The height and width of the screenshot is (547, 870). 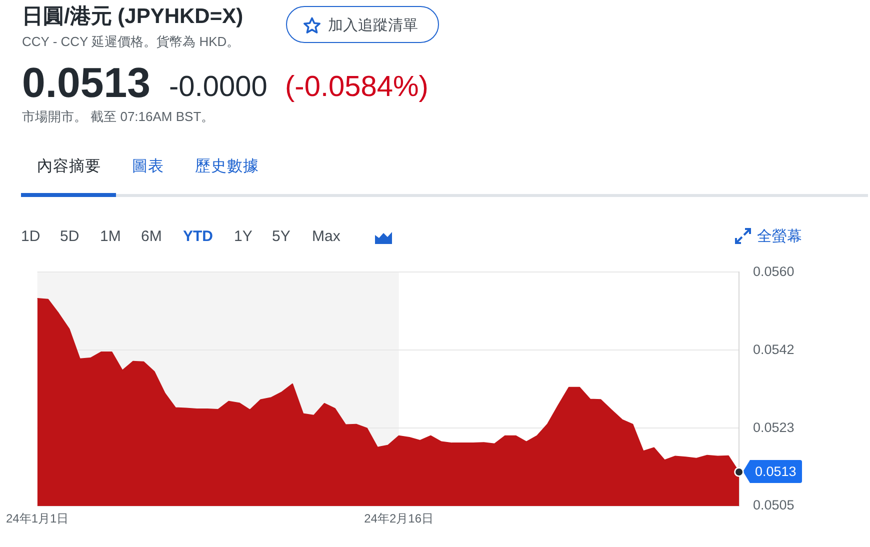 I want to click on text: 圖表, so click(x=148, y=166).